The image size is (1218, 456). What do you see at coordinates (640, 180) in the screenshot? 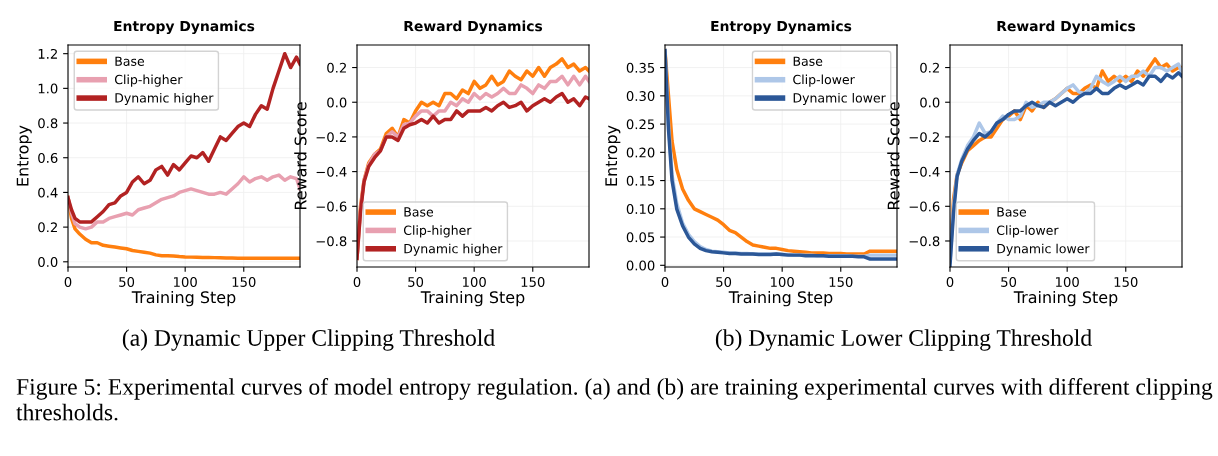
I see `y-tick-label: 0.15` at bounding box center [640, 180].